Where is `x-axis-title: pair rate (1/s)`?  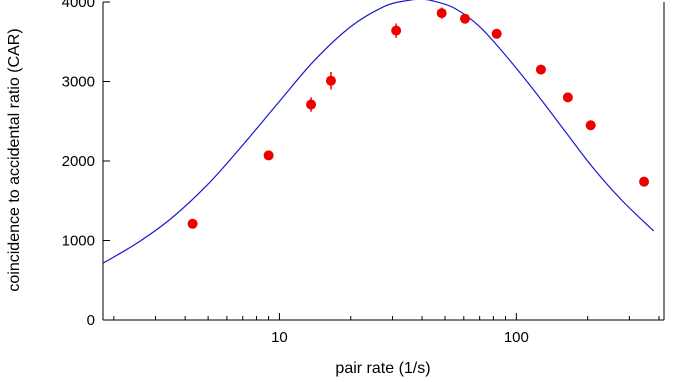
x-axis-title: pair rate (1/s) is located at coordinates (382, 368).